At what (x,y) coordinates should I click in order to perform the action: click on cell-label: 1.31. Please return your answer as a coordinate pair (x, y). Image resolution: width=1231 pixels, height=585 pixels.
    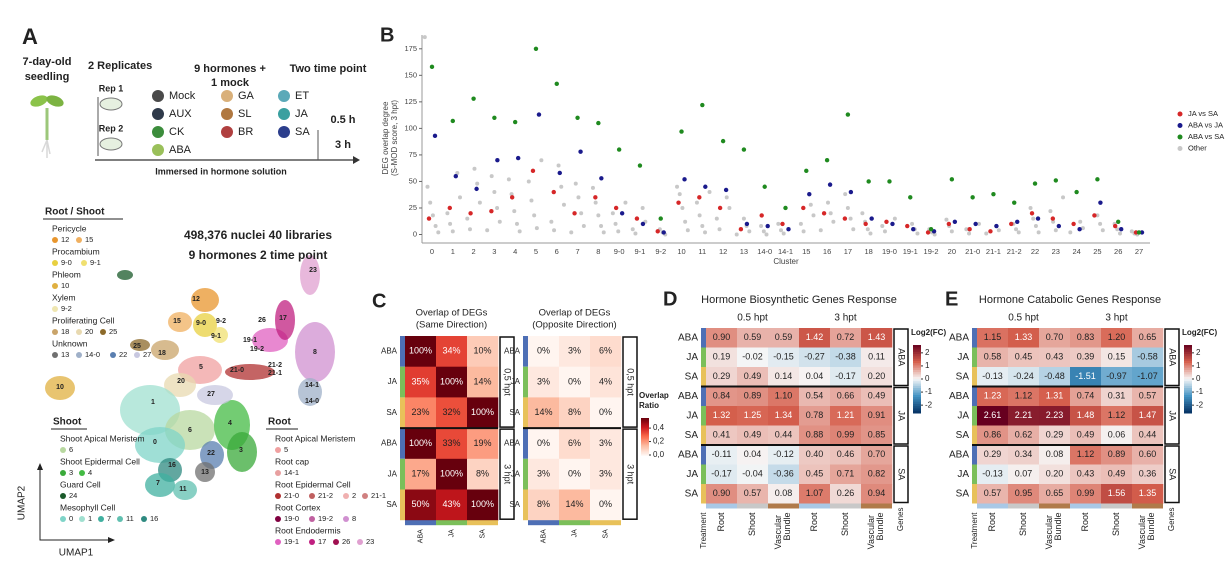
    Looking at the image, I should click on (1055, 396).